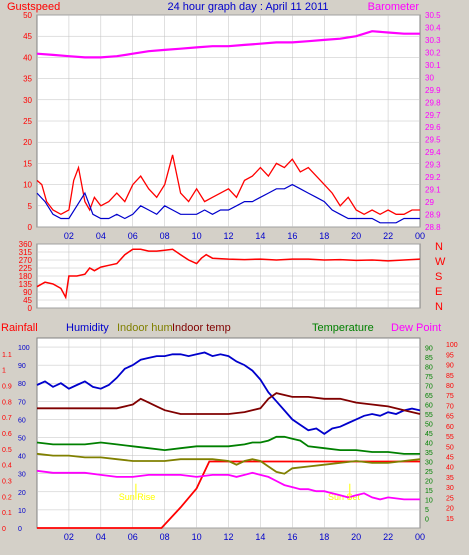  Describe the element at coordinates (27, 185) in the screenshot. I see `gust-tick-10: 10` at that location.